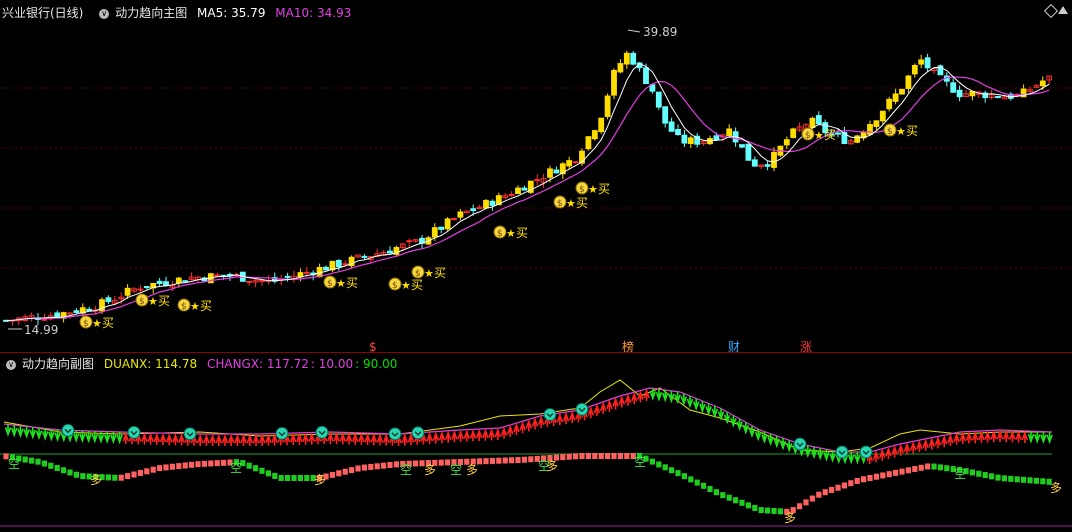 The height and width of the screenshot is (532, 1072). What do you see at coordinates (1063, 10) in the screenshot?
I see `arrow-up-icon` at bounding box center [1063, 10].